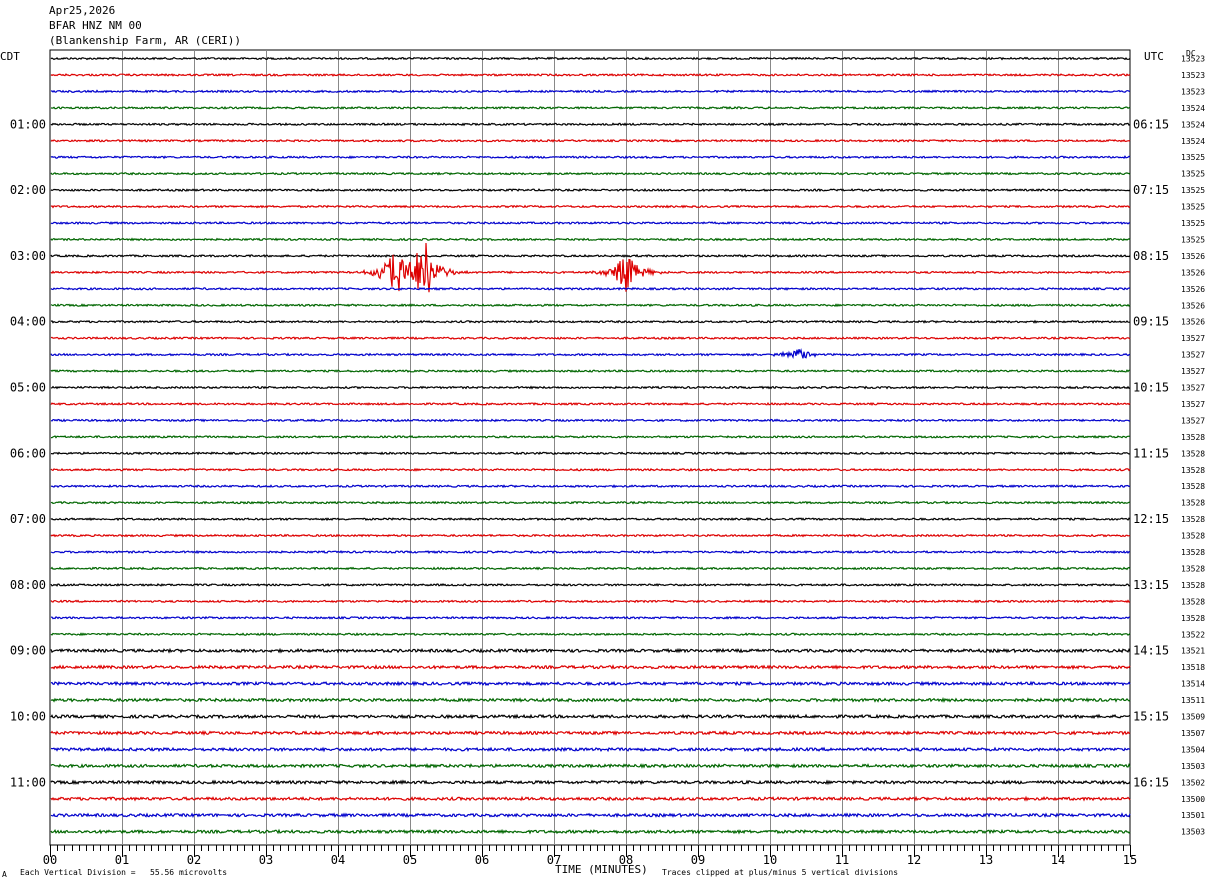 The height and width of the screenshot is (886, 1210). I want to click on utc-hour-label: 08:15, so click(1151, 256).